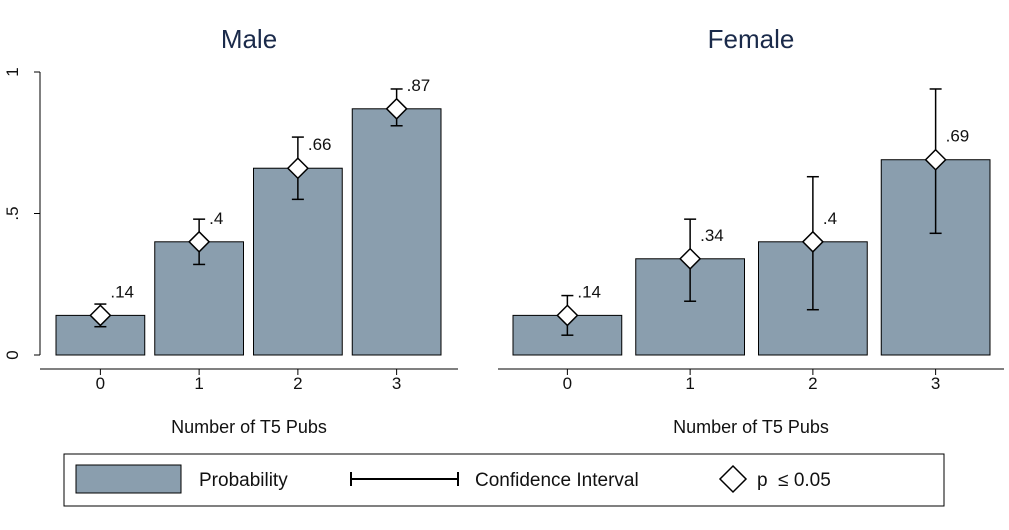  Describe the element at coordinates (12, 213) in the screenshot. I see `y-tick-label: .5` at that location.